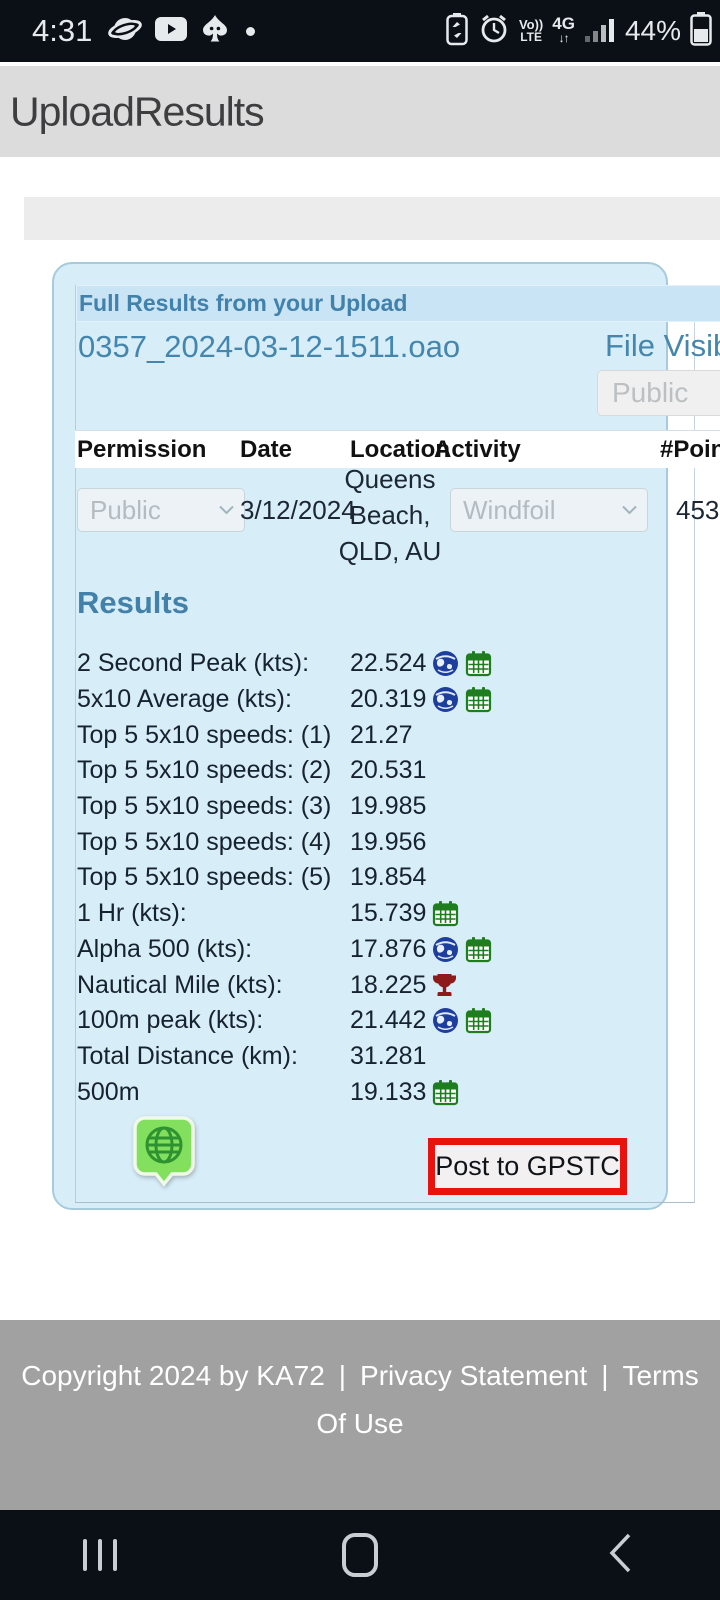  Describe the element at coordinates (266, 449) in the screenshot. I see `col-date: Date` at that location.